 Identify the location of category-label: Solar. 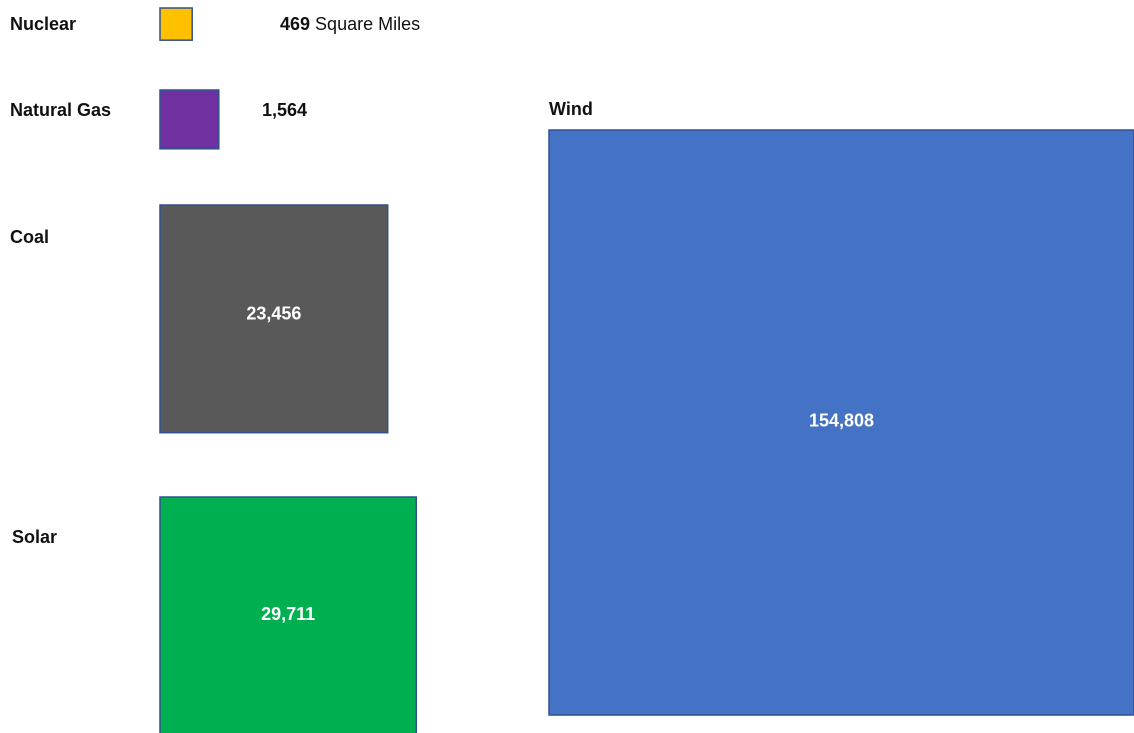
(34, 537).